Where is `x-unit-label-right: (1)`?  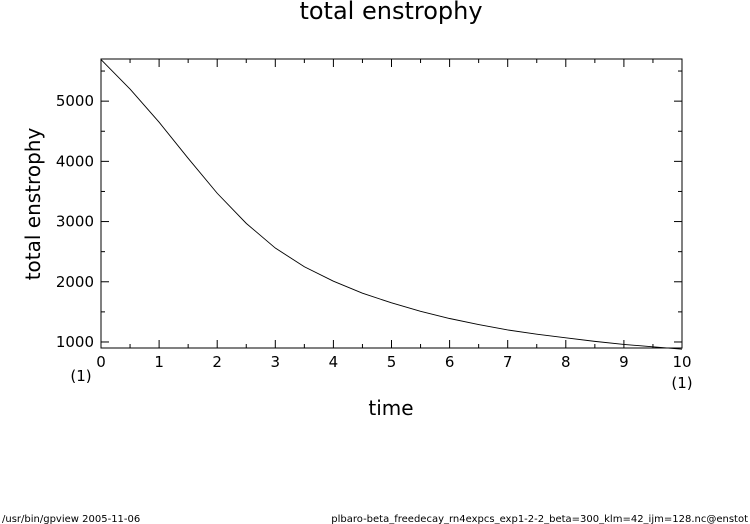 x-unit-label-right: (1) is located at coordinates (681, 383).